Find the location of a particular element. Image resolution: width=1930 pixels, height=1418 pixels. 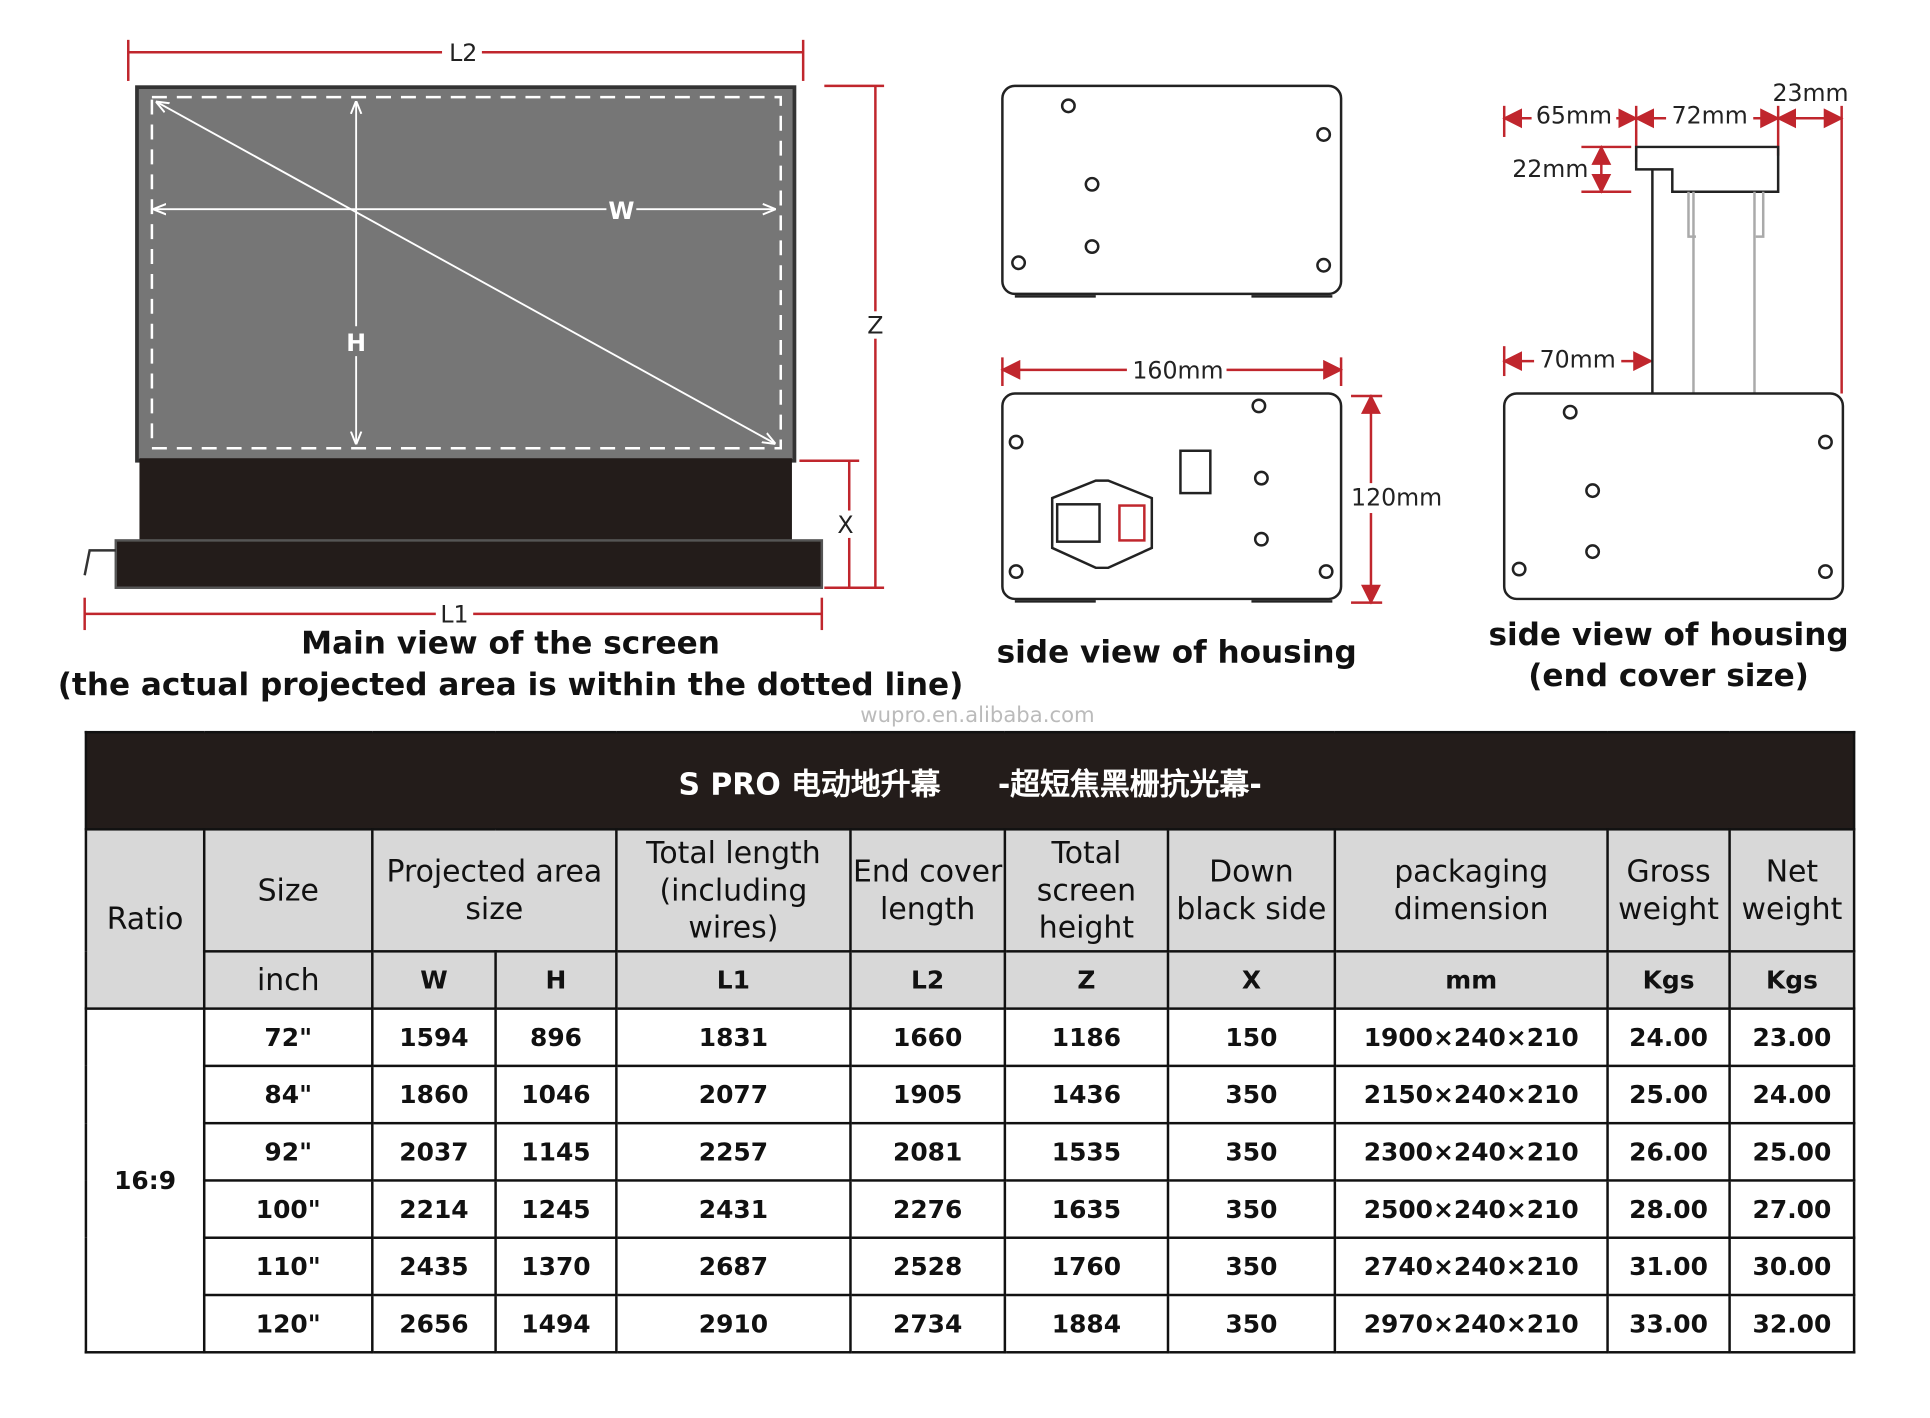

housing-view-top is located at coordinates (1172, 191).